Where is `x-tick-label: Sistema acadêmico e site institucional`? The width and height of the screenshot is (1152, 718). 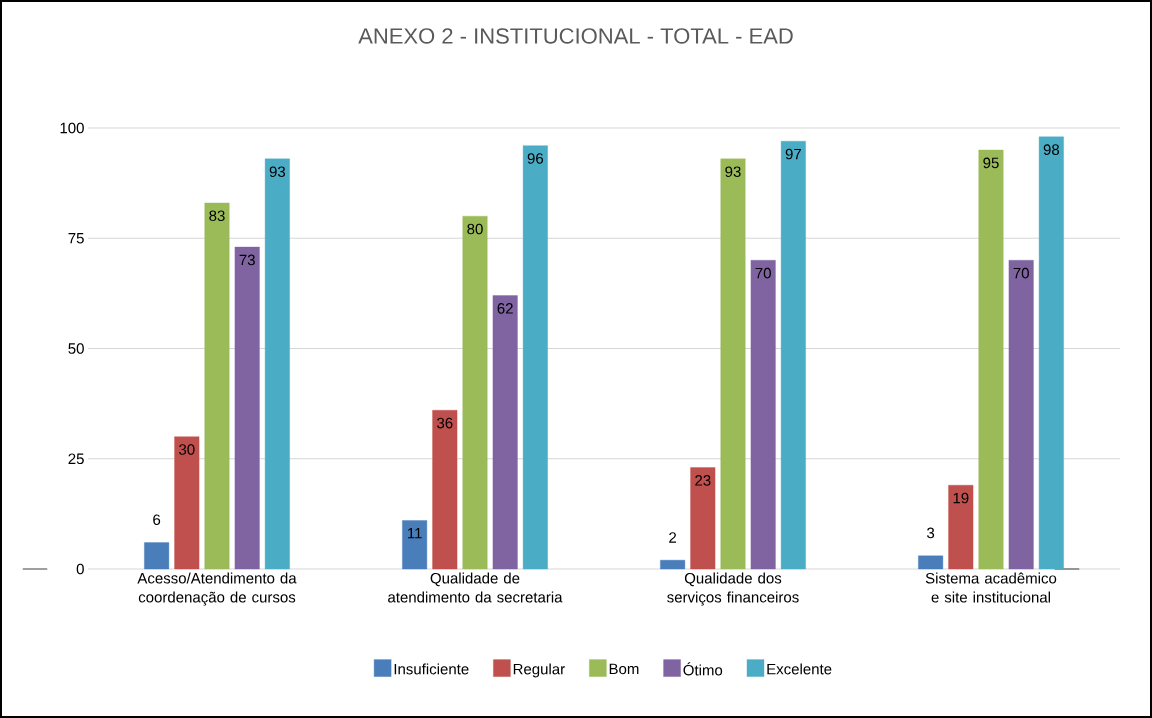 x-tick-label: Sistema acadêmico e site institucional is located at coordinates (991, 587).